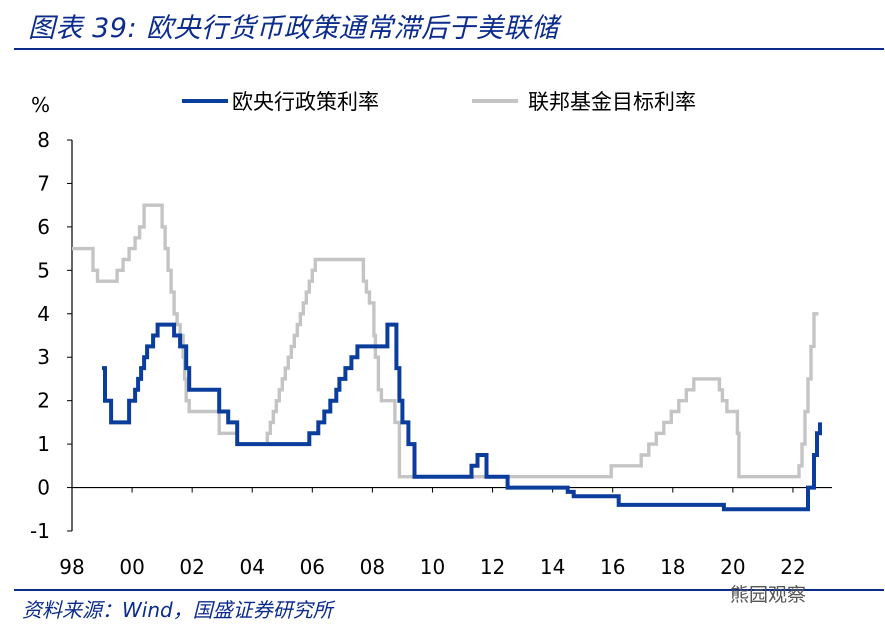 The width and height of the screenshot is (885, 630). I want to click on y-tick-label: 4, so click(43, 314).